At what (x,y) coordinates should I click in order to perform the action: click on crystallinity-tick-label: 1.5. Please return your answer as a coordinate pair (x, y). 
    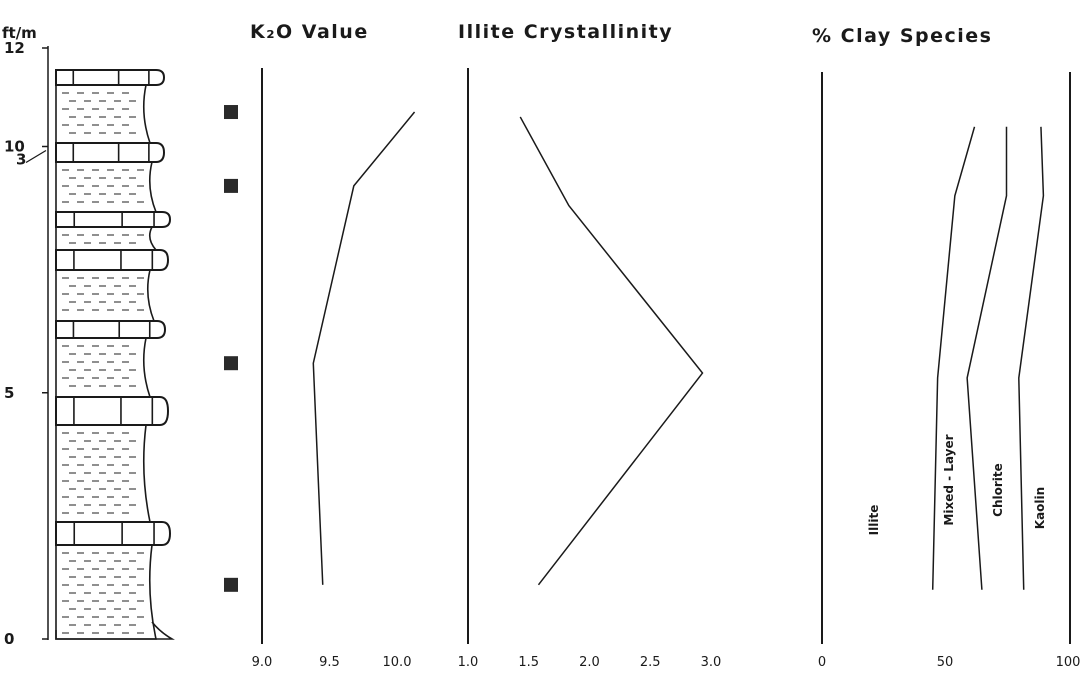
    Looking at the image, I should click on (528, 662).